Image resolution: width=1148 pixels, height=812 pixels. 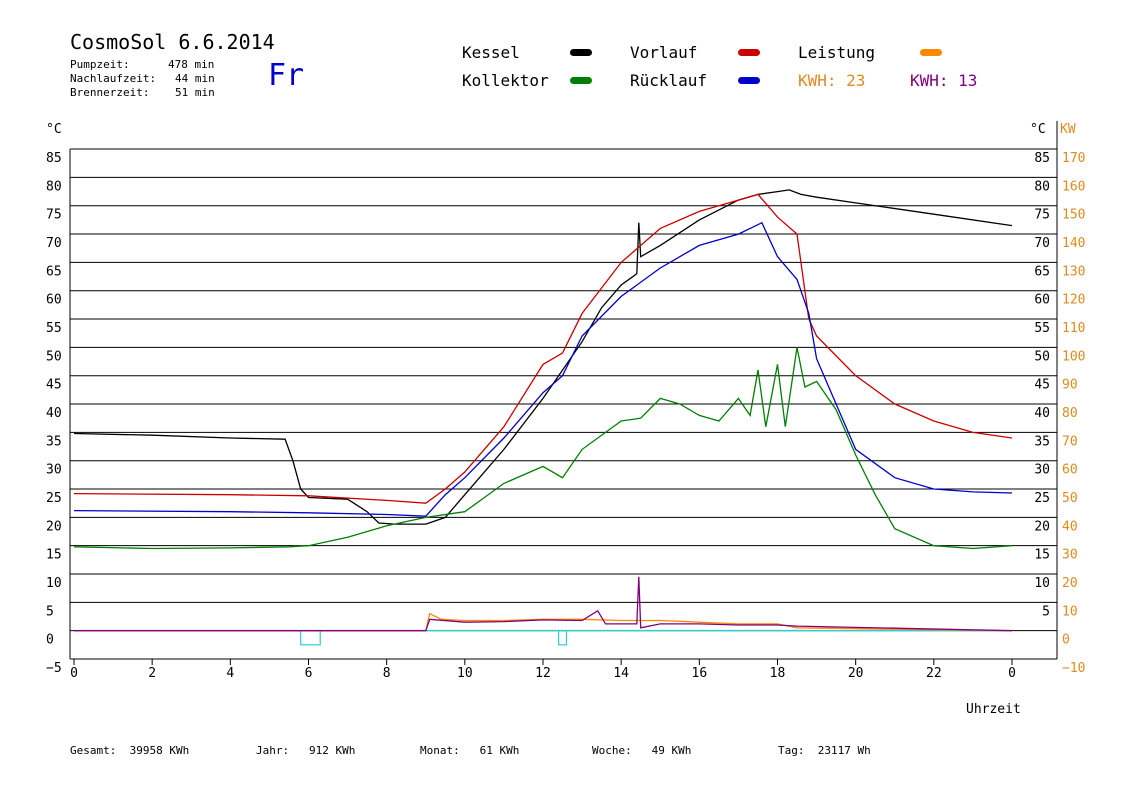 What do you see at coordinates (642, 750) in the screenshot?
I see `footer-woche: Woche: 49 KWh` at bounding box center [642, 750].